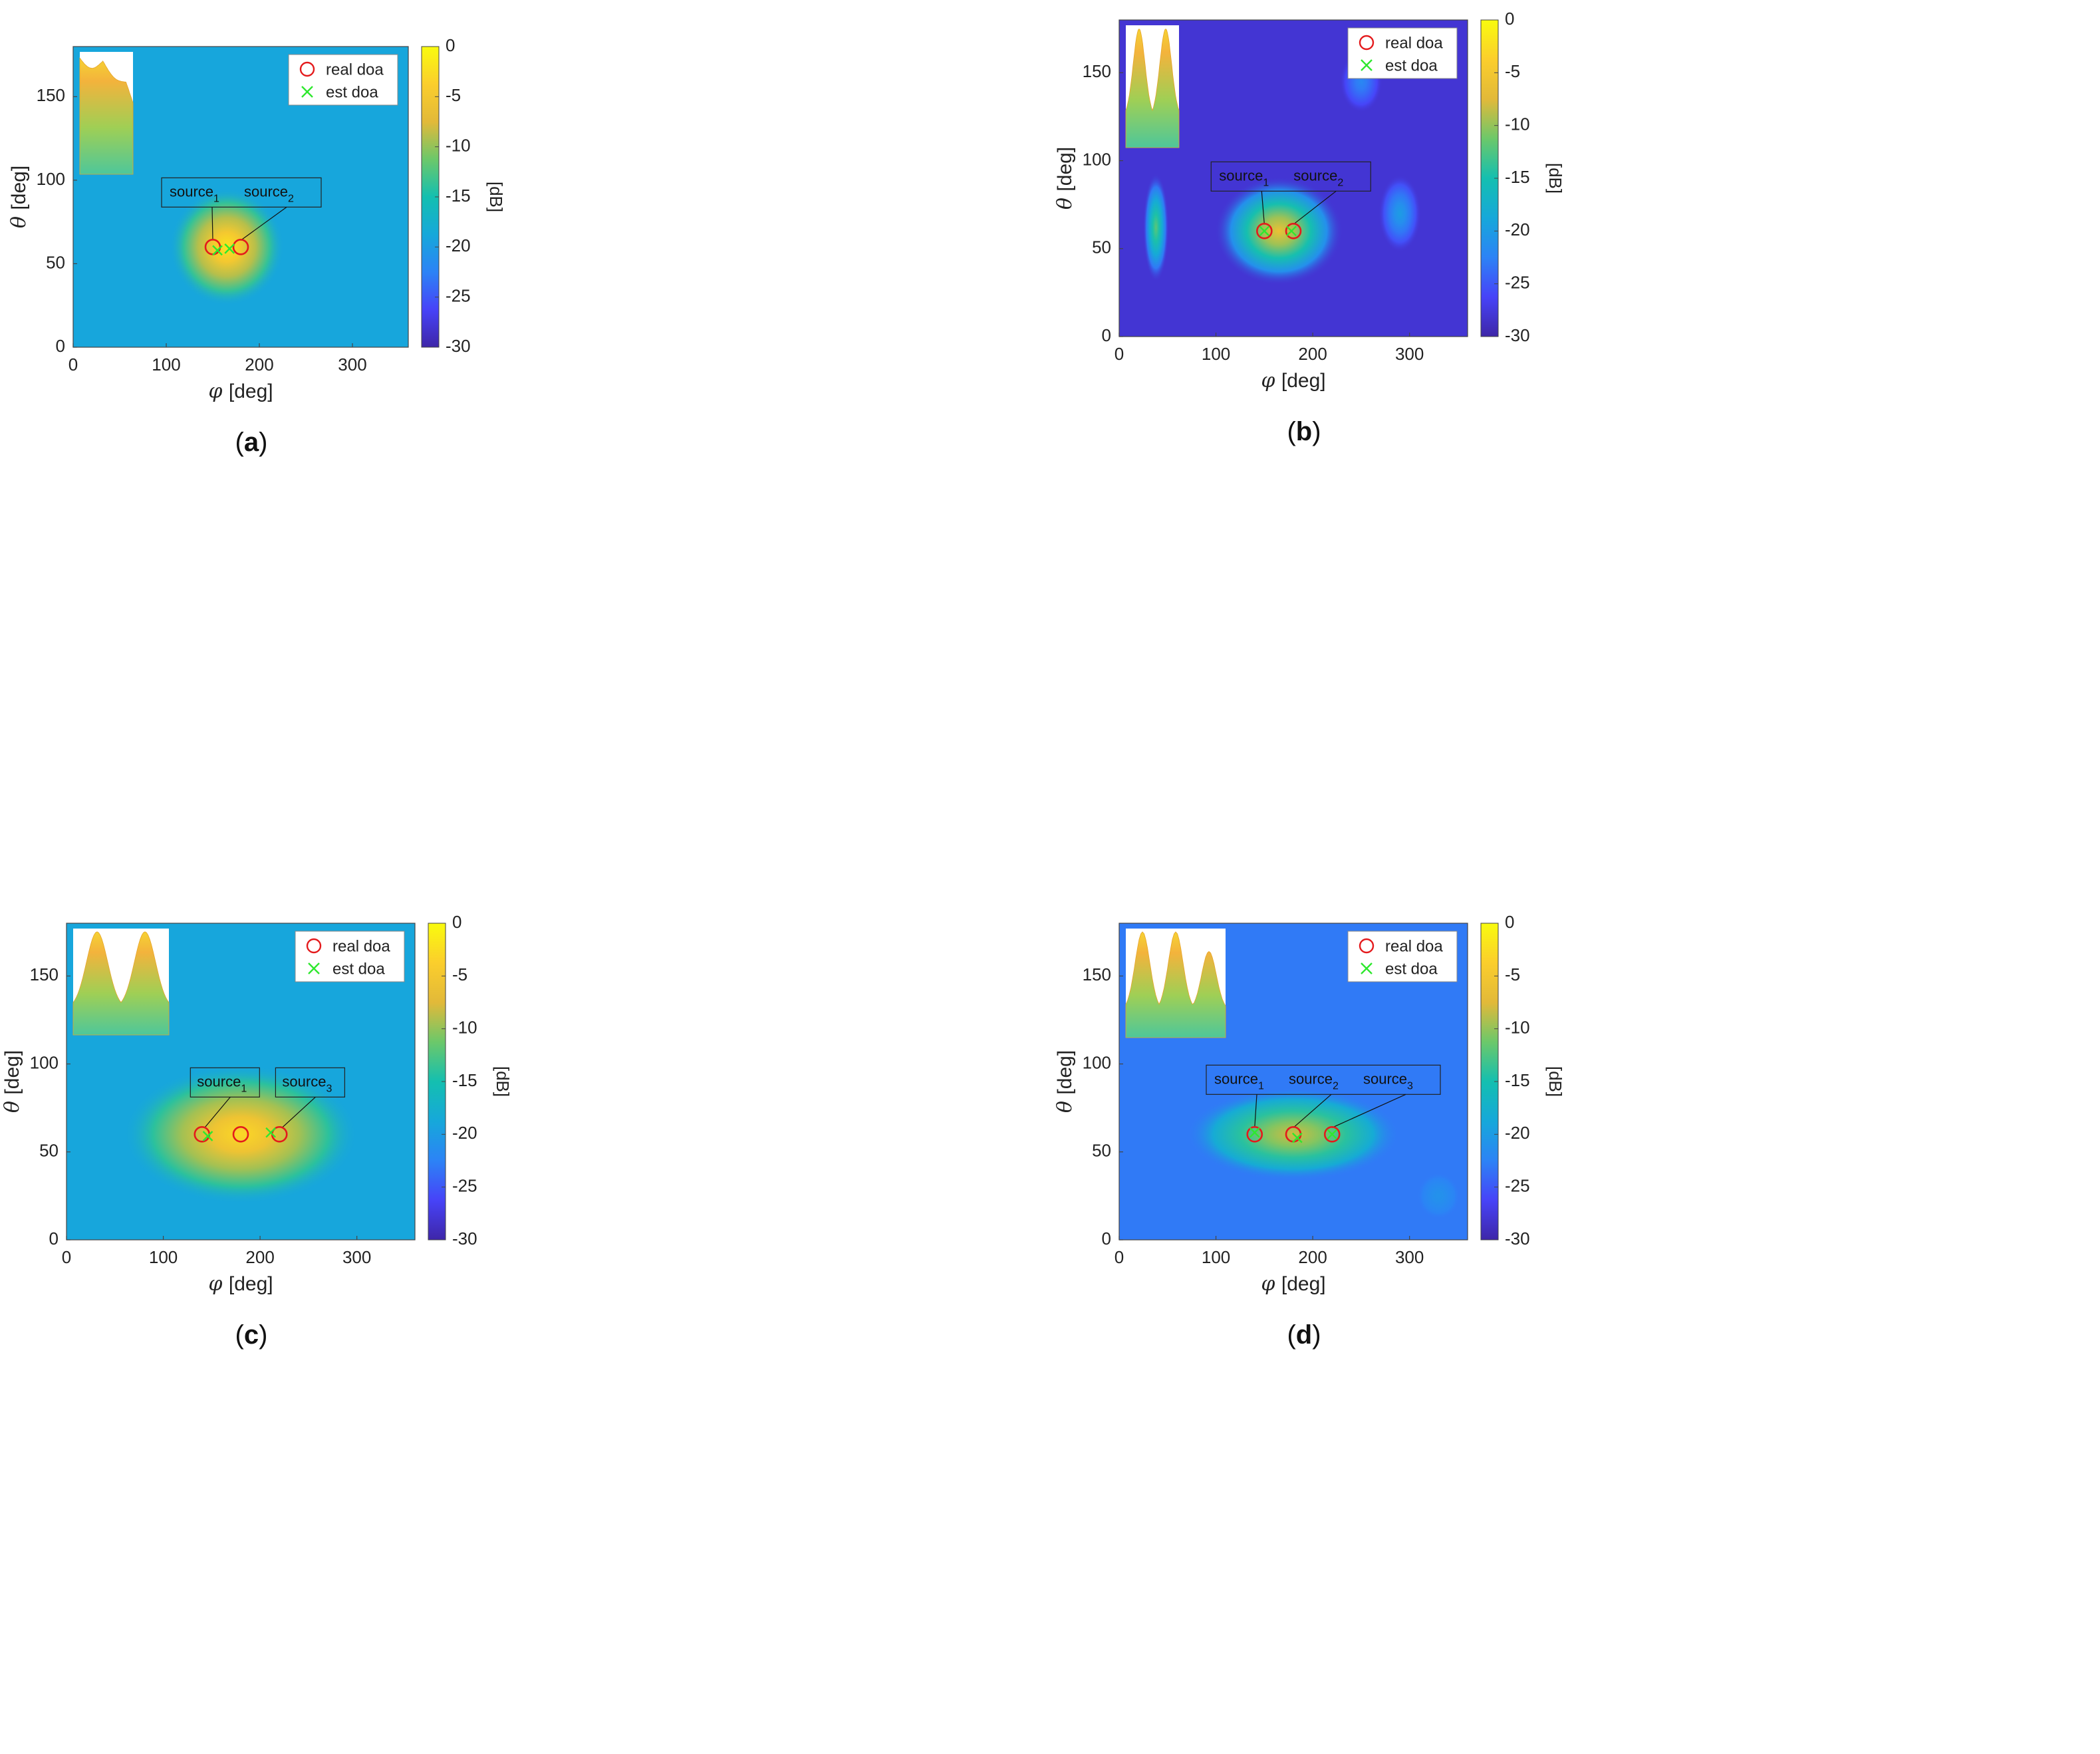  What do you see at coordinates (1304, 432) in the screenshot?
I see `panel-caption: (b)` at bounding box center [1304, 432].